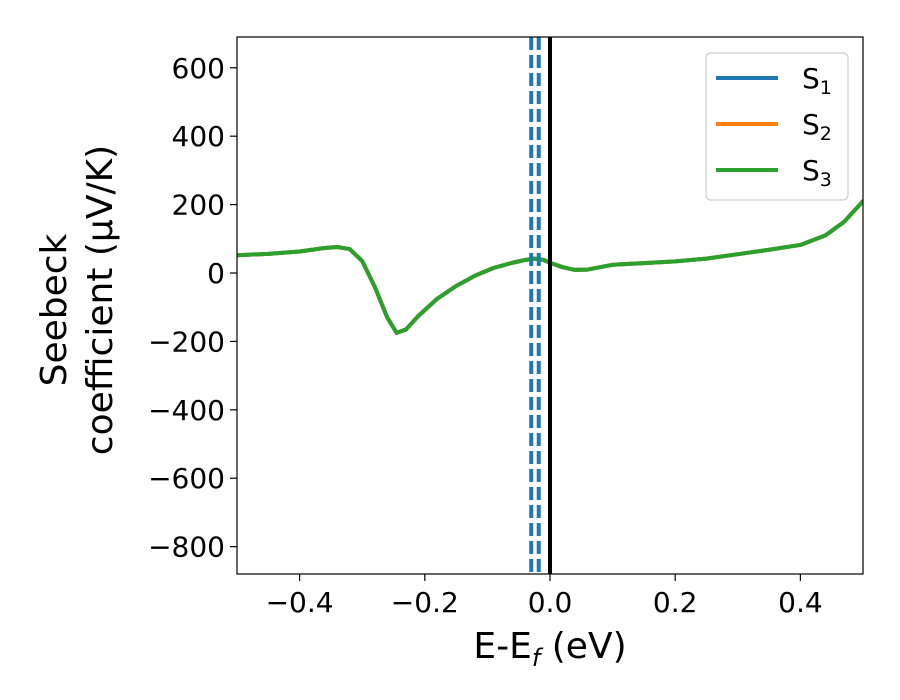 Image resolution: width=900 pixels, height=700 pixels. I want to click on legend-box, so click(777, 126).